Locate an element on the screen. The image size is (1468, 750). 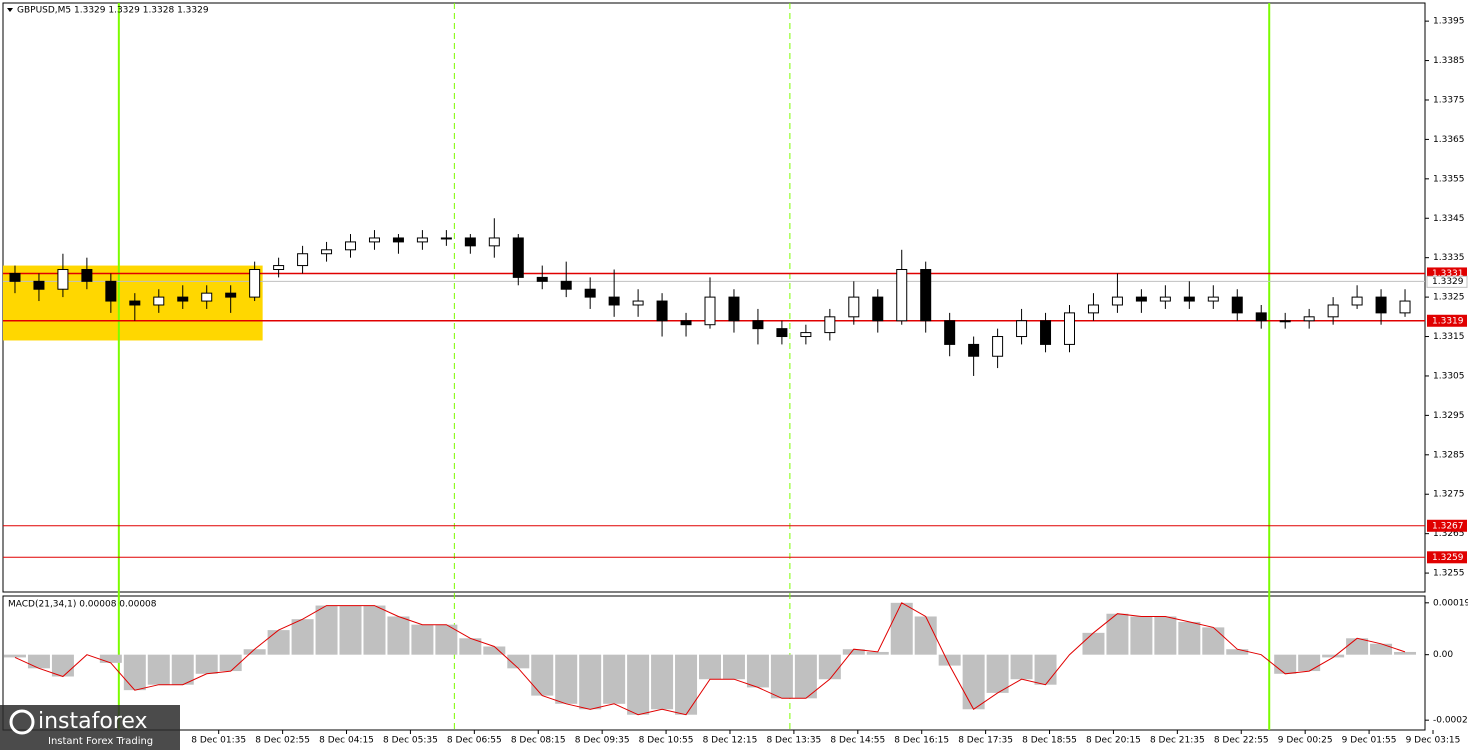
level-label-box is located at coordinates (1447, 320).